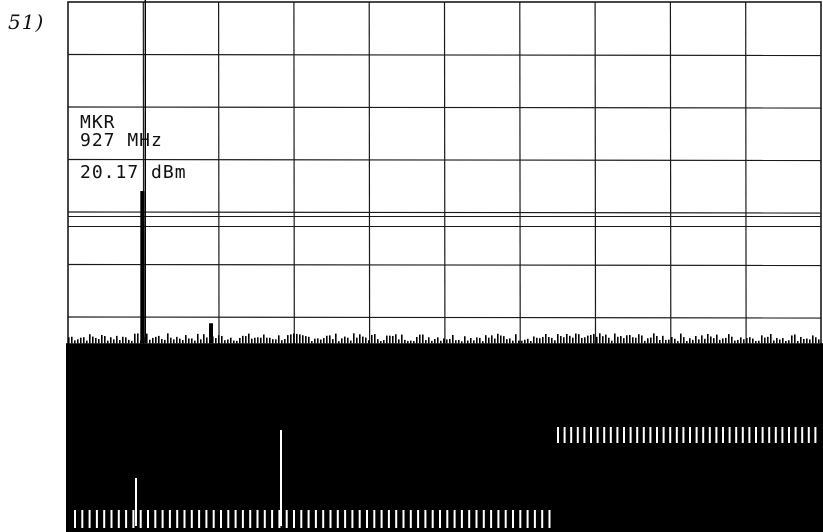  What do you see at coordinates (26, 22) in the screenshot?
I see `figure-number-label: 51)` at bounding box center [26, 22].